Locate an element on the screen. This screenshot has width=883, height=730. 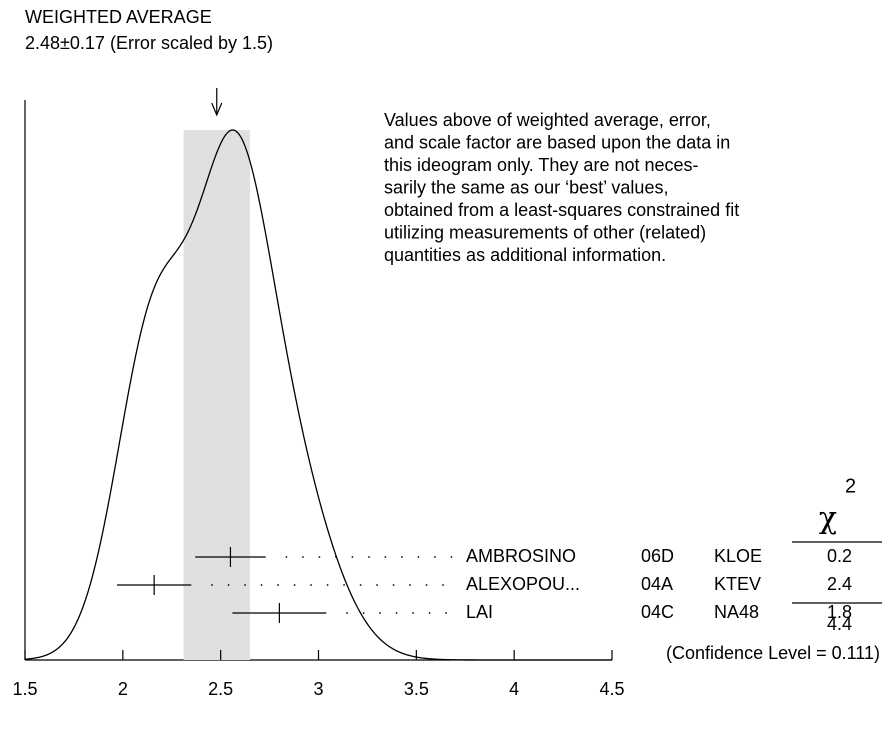
measurement-code: 06D is located at coordinates (657, 556).